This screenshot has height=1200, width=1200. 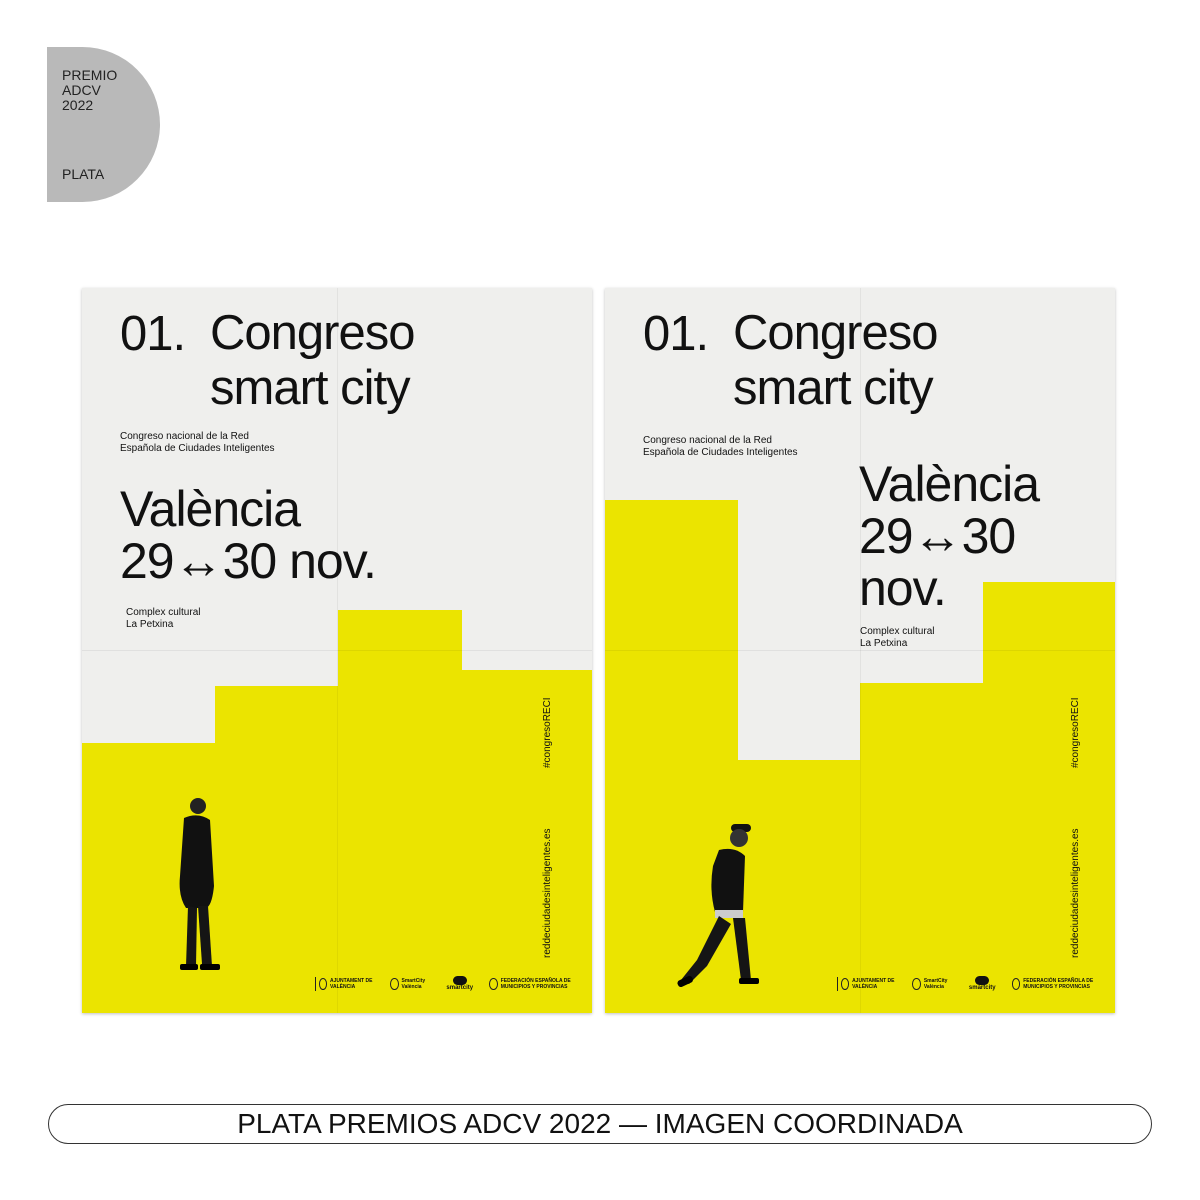 What do you see at coordinates (718, 906) in the screenshot?
I see `walking-man-figure` at bounding box center [718, 906].